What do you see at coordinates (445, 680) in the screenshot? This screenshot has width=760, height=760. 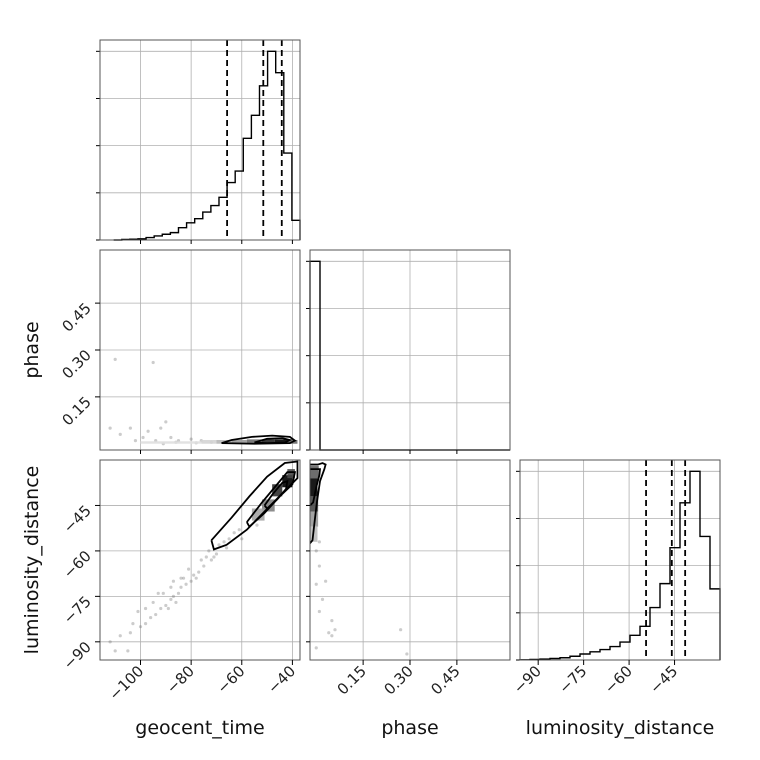 I see `x-tick-label: 0.45` at bounding box center [445, 680].